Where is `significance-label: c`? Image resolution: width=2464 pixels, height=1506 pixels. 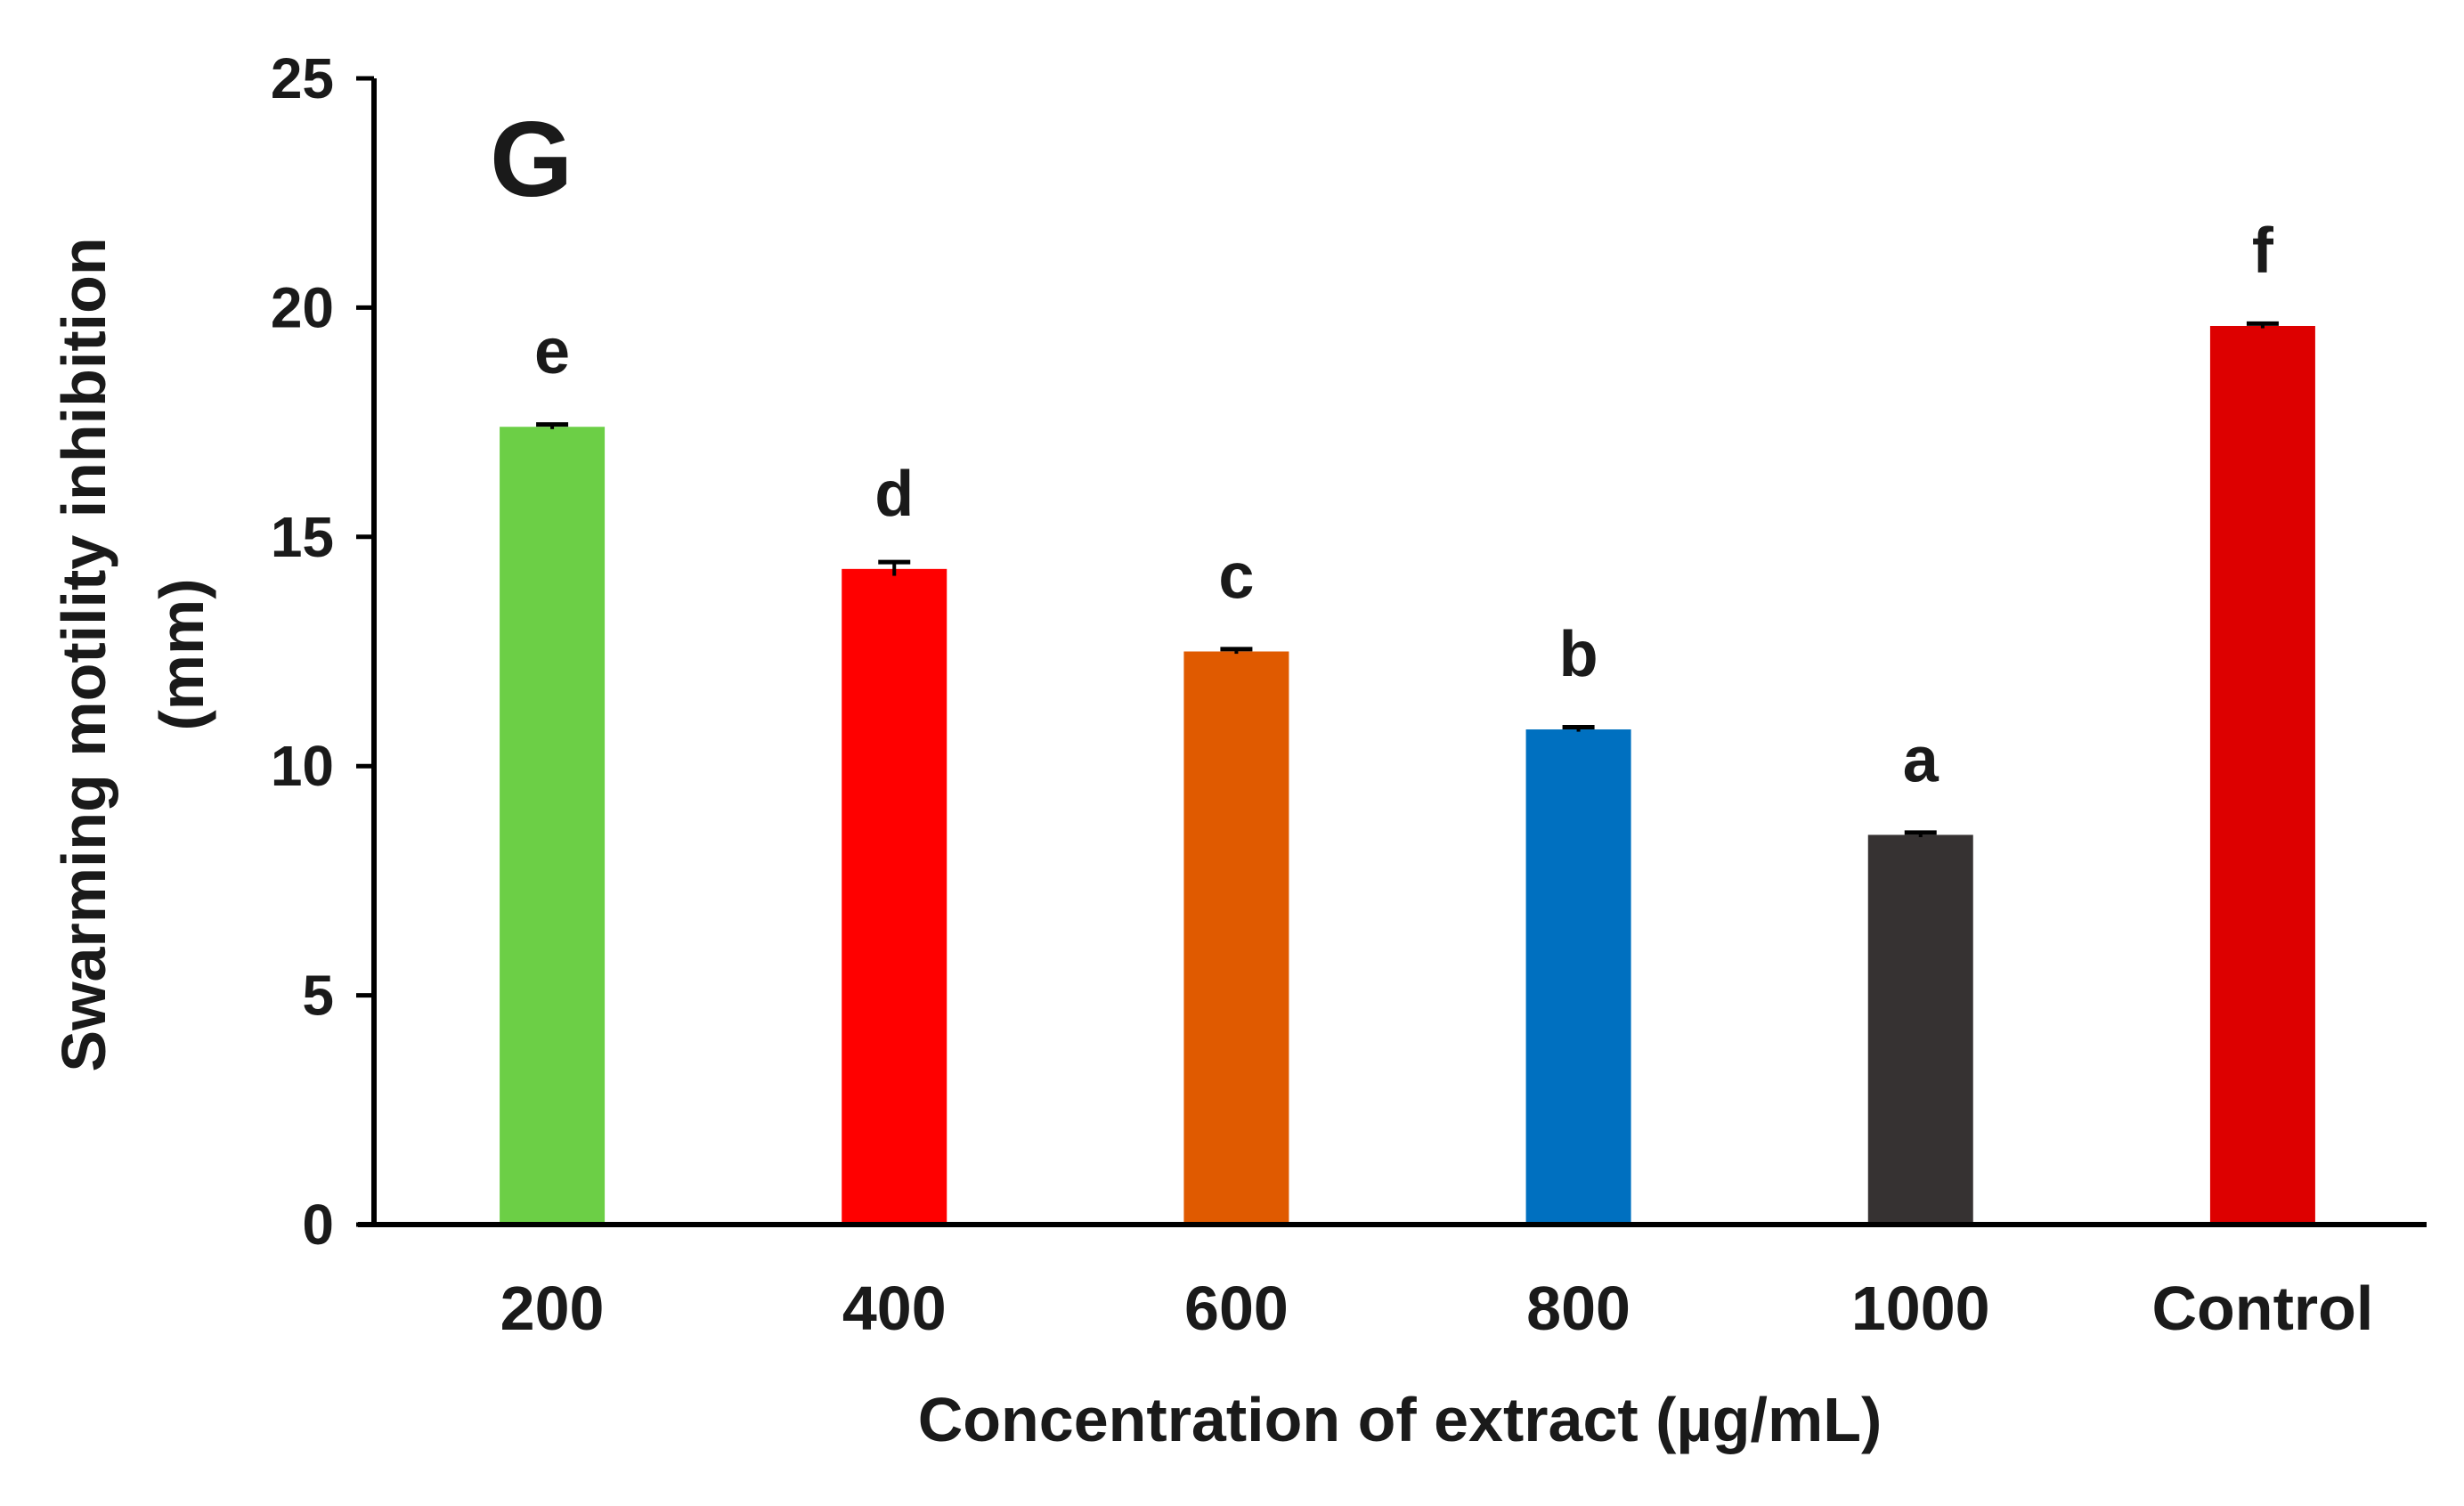 significance-label: c is located at coordinates (1236, 577).